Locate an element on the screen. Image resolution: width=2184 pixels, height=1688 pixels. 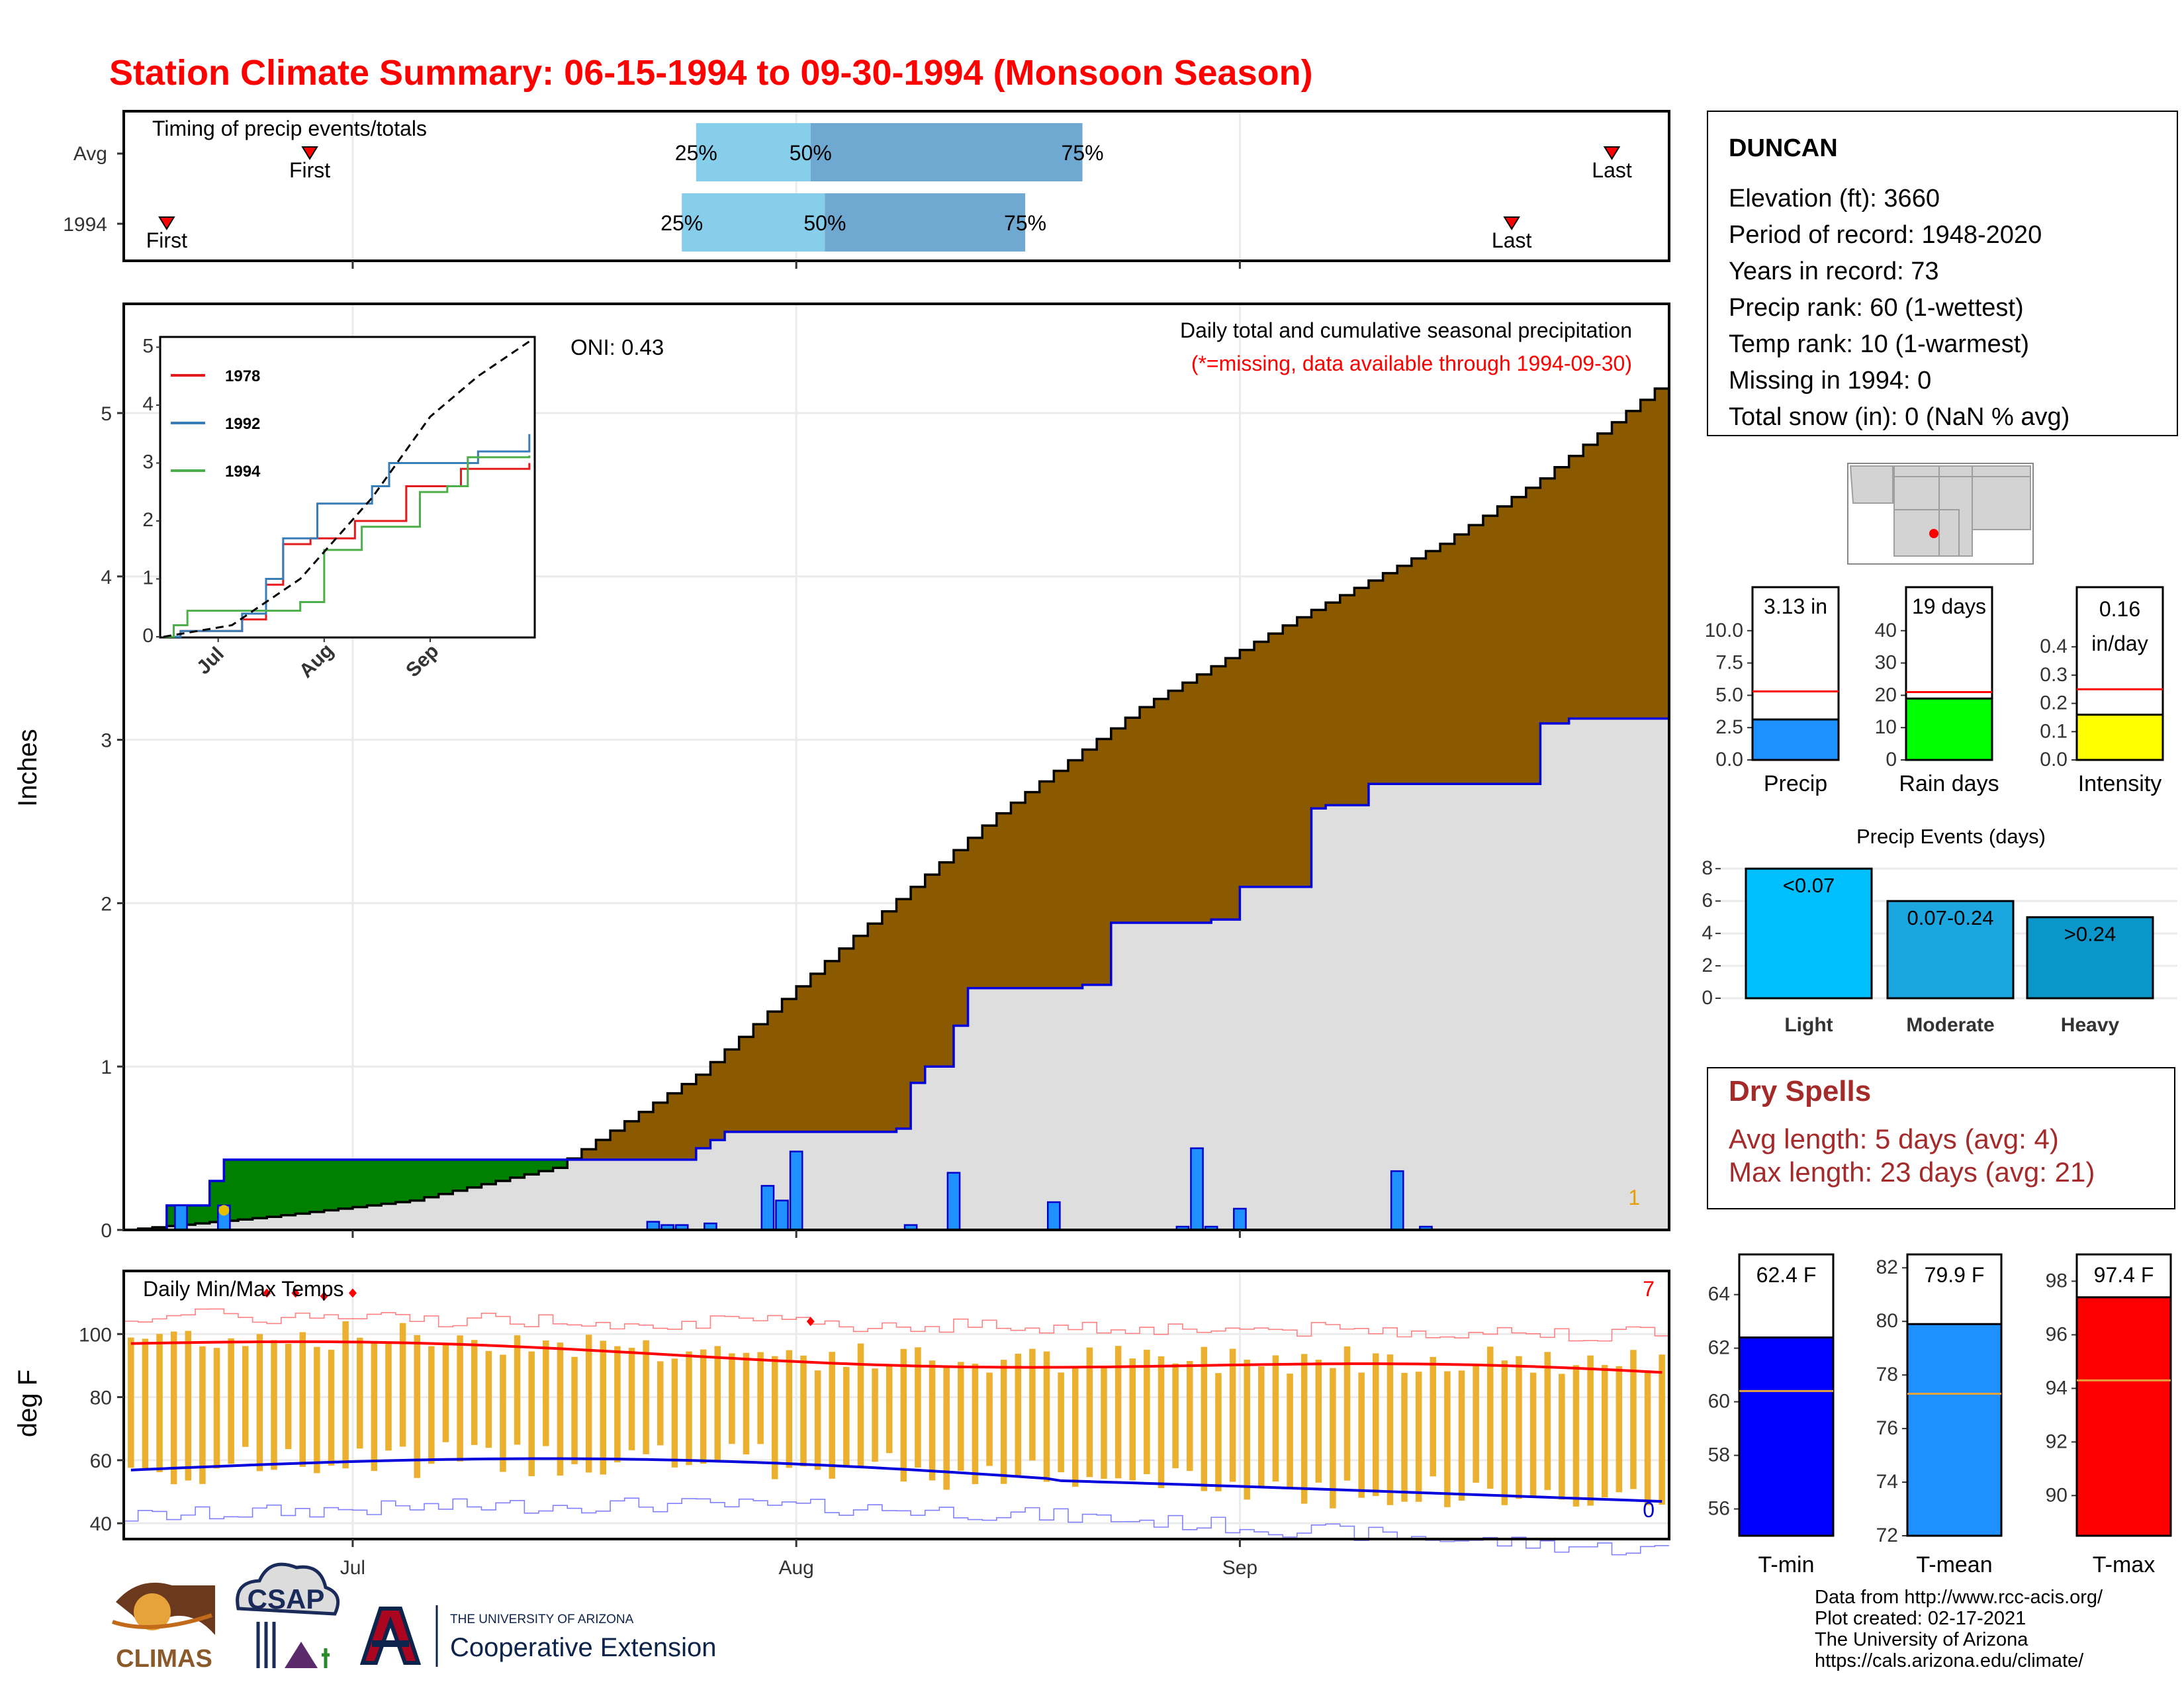
temp-y-tick-label: 80 is located at coordinates (101, 1398).